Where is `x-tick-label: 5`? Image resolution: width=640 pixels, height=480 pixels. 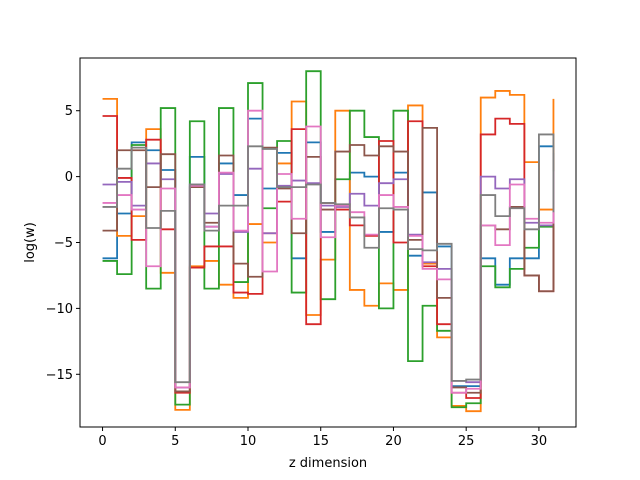 x-tick-label: 5 is located at coordinates (175, 441).